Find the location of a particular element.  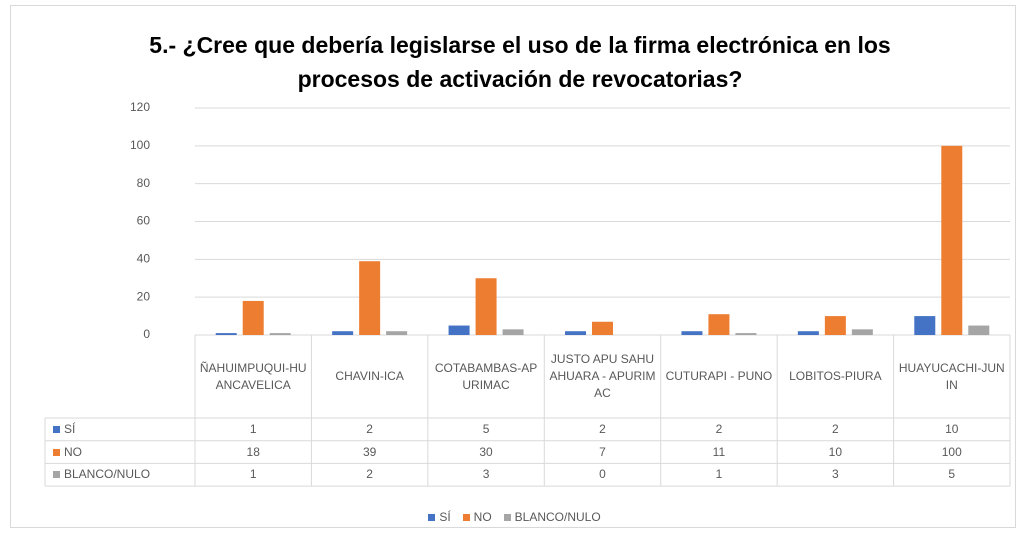

table-row-header: BLANCO/NULO is located at coordinates (120, 474).